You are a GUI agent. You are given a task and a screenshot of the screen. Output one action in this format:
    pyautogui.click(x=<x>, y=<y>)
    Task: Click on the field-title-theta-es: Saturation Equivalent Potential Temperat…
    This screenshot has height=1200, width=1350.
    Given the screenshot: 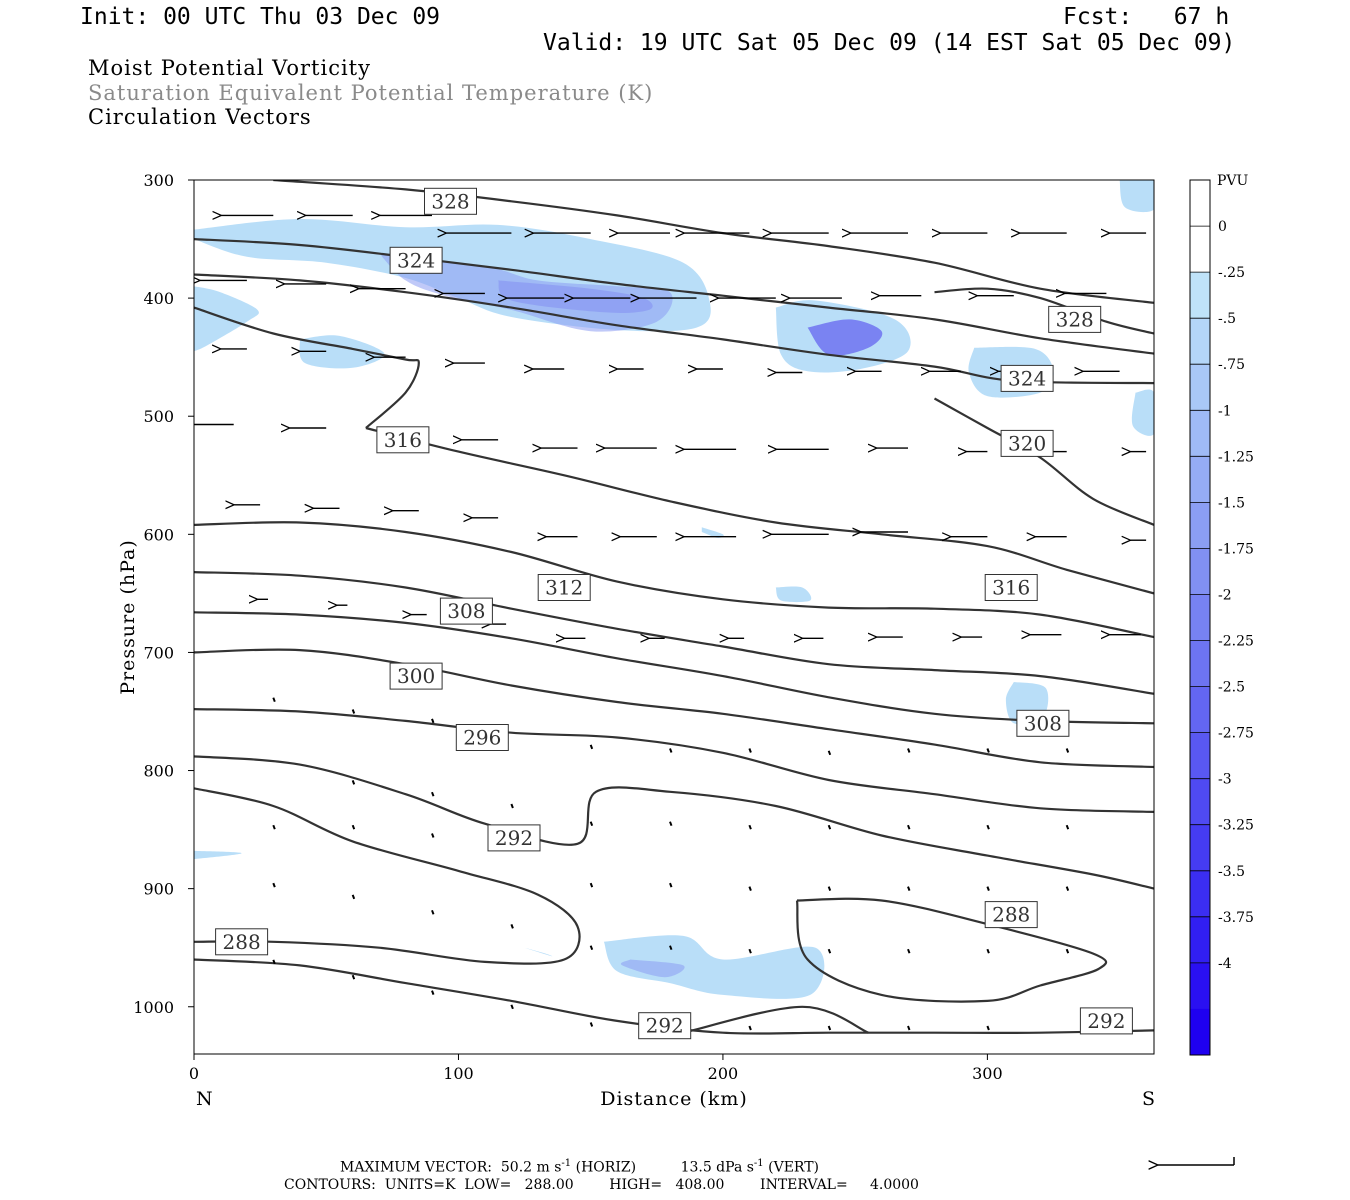 What is the action you would take?
    pyautogui.click(x=371, y=93)
    